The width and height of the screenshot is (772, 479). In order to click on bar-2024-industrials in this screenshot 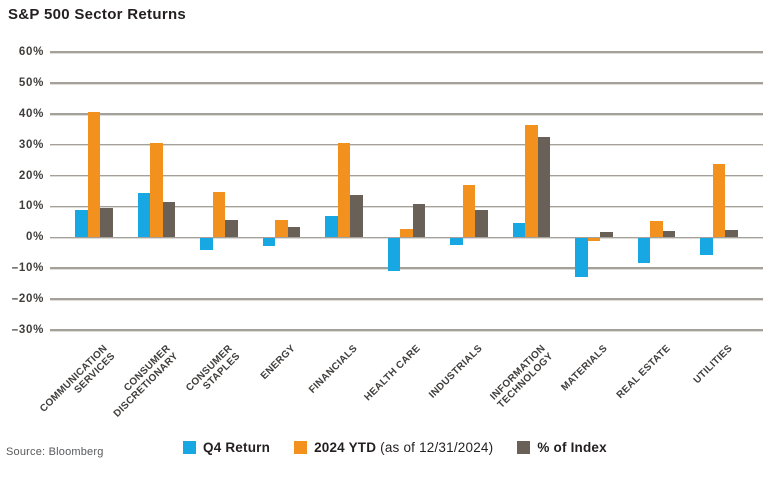, I will do `click(469, 211)`.